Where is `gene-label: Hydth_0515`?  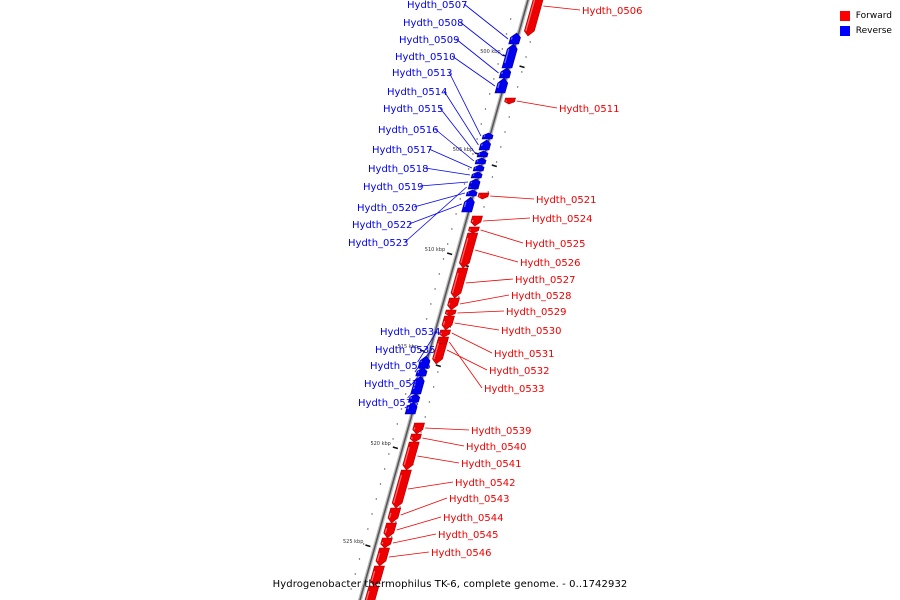
gene-label: Hydth_0515 is located at coordinates (413, 109).